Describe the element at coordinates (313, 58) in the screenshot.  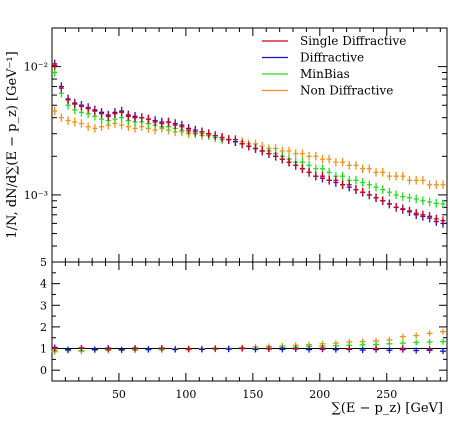
I see `legend-item: Diffractive` at that location.